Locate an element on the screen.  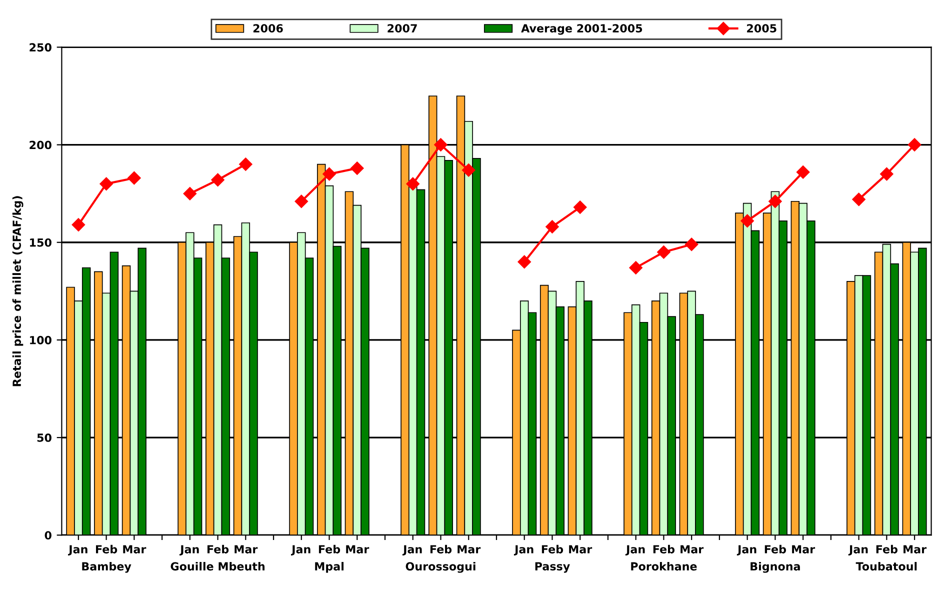
text: Ourossogui is located at coordinates (441, 567).